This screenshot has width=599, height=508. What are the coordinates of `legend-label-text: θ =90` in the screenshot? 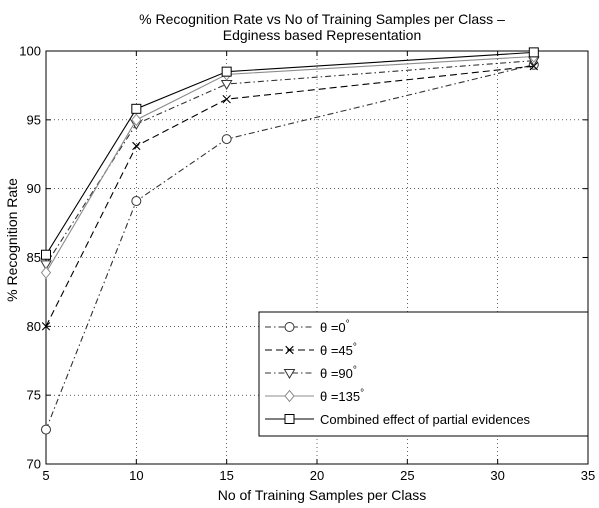 It's located at (336, 373).